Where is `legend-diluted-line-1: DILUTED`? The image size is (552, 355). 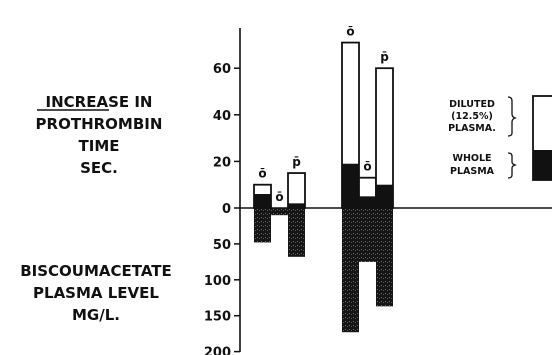 legend-diluted-line-1: DILUTED is located at coordinates (472, 104).